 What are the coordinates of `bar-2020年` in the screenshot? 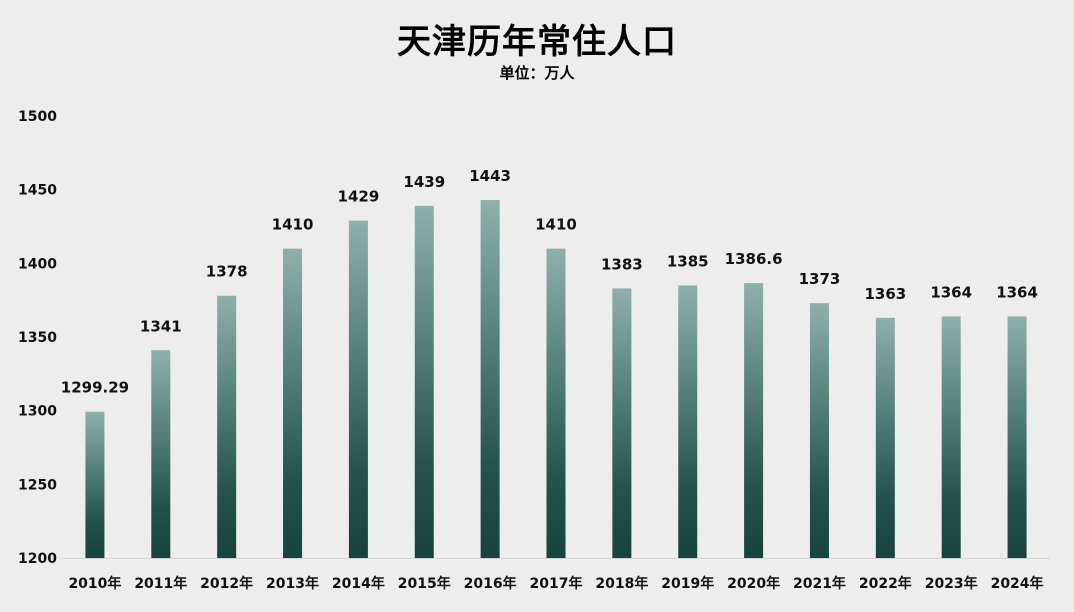 It's located at (754, 420).